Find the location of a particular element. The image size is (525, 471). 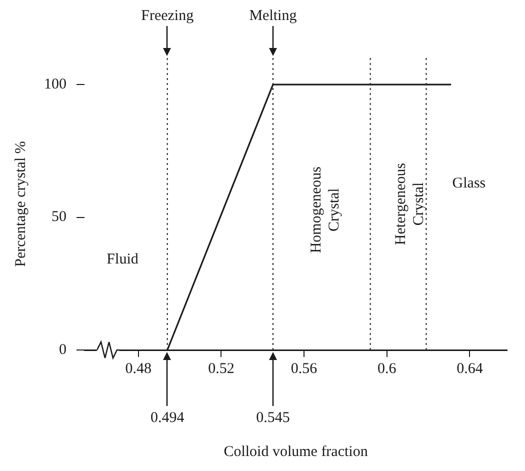

ref-line-label: Freezing is located at coordinates (167, 16).